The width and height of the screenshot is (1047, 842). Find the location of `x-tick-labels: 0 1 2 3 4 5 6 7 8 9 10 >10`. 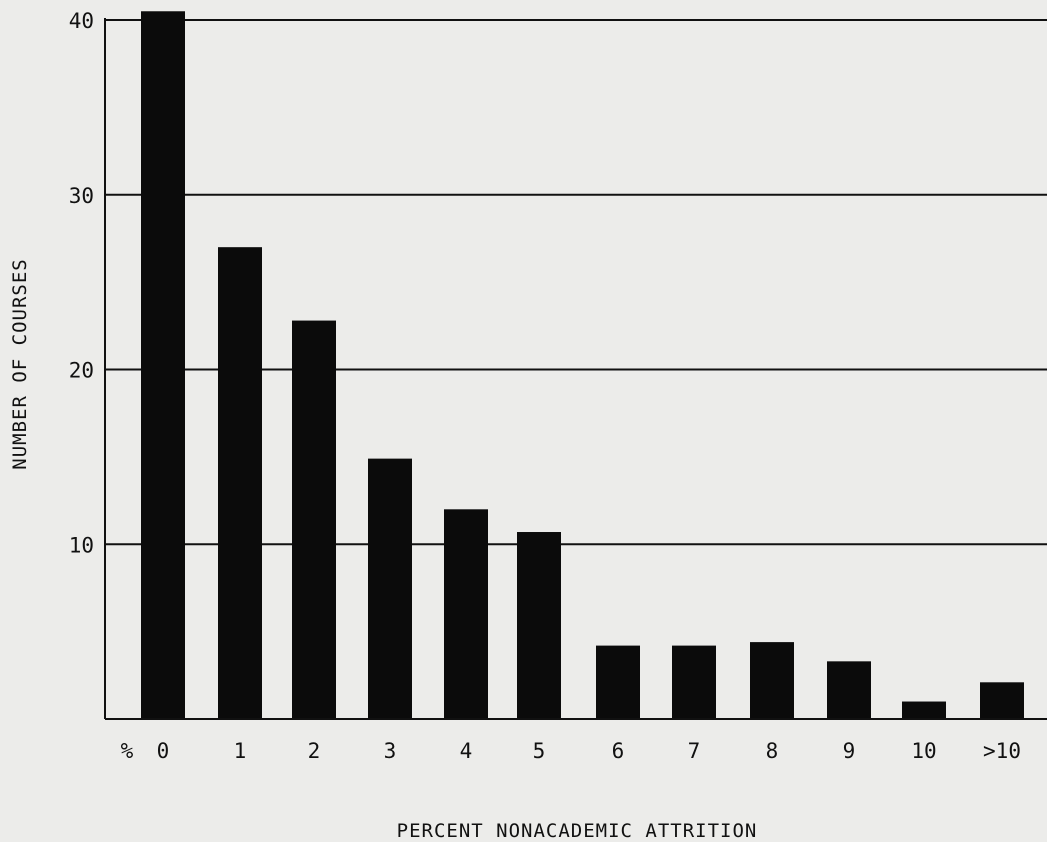

x-tick-labels: 0 1 2 3 4 5 6 7 8 9 10 >10 is located at coordinates (589, 751).